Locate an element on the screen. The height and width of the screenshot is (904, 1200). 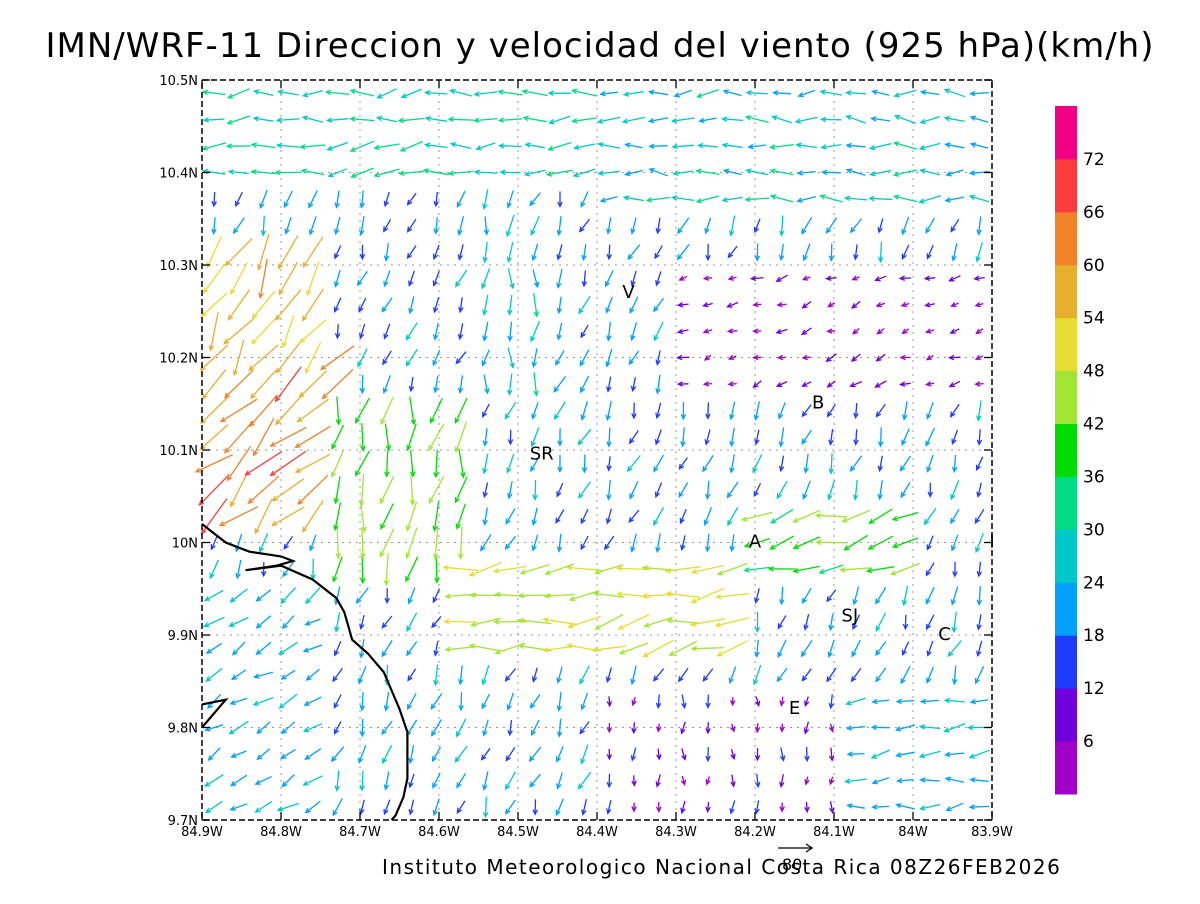
y-tick-label: 10.5N is located at coordinates (178, 81).